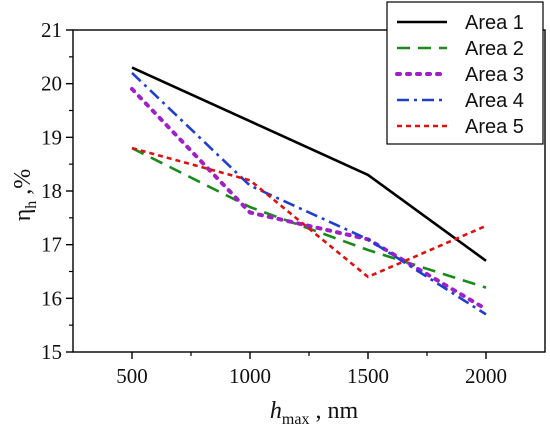 This screenshot has height=435, width=550. What do you see at coordinates (51, 352) in the screenshot?
I see `y-tick-label: 15` at bounding box center [51, 352].